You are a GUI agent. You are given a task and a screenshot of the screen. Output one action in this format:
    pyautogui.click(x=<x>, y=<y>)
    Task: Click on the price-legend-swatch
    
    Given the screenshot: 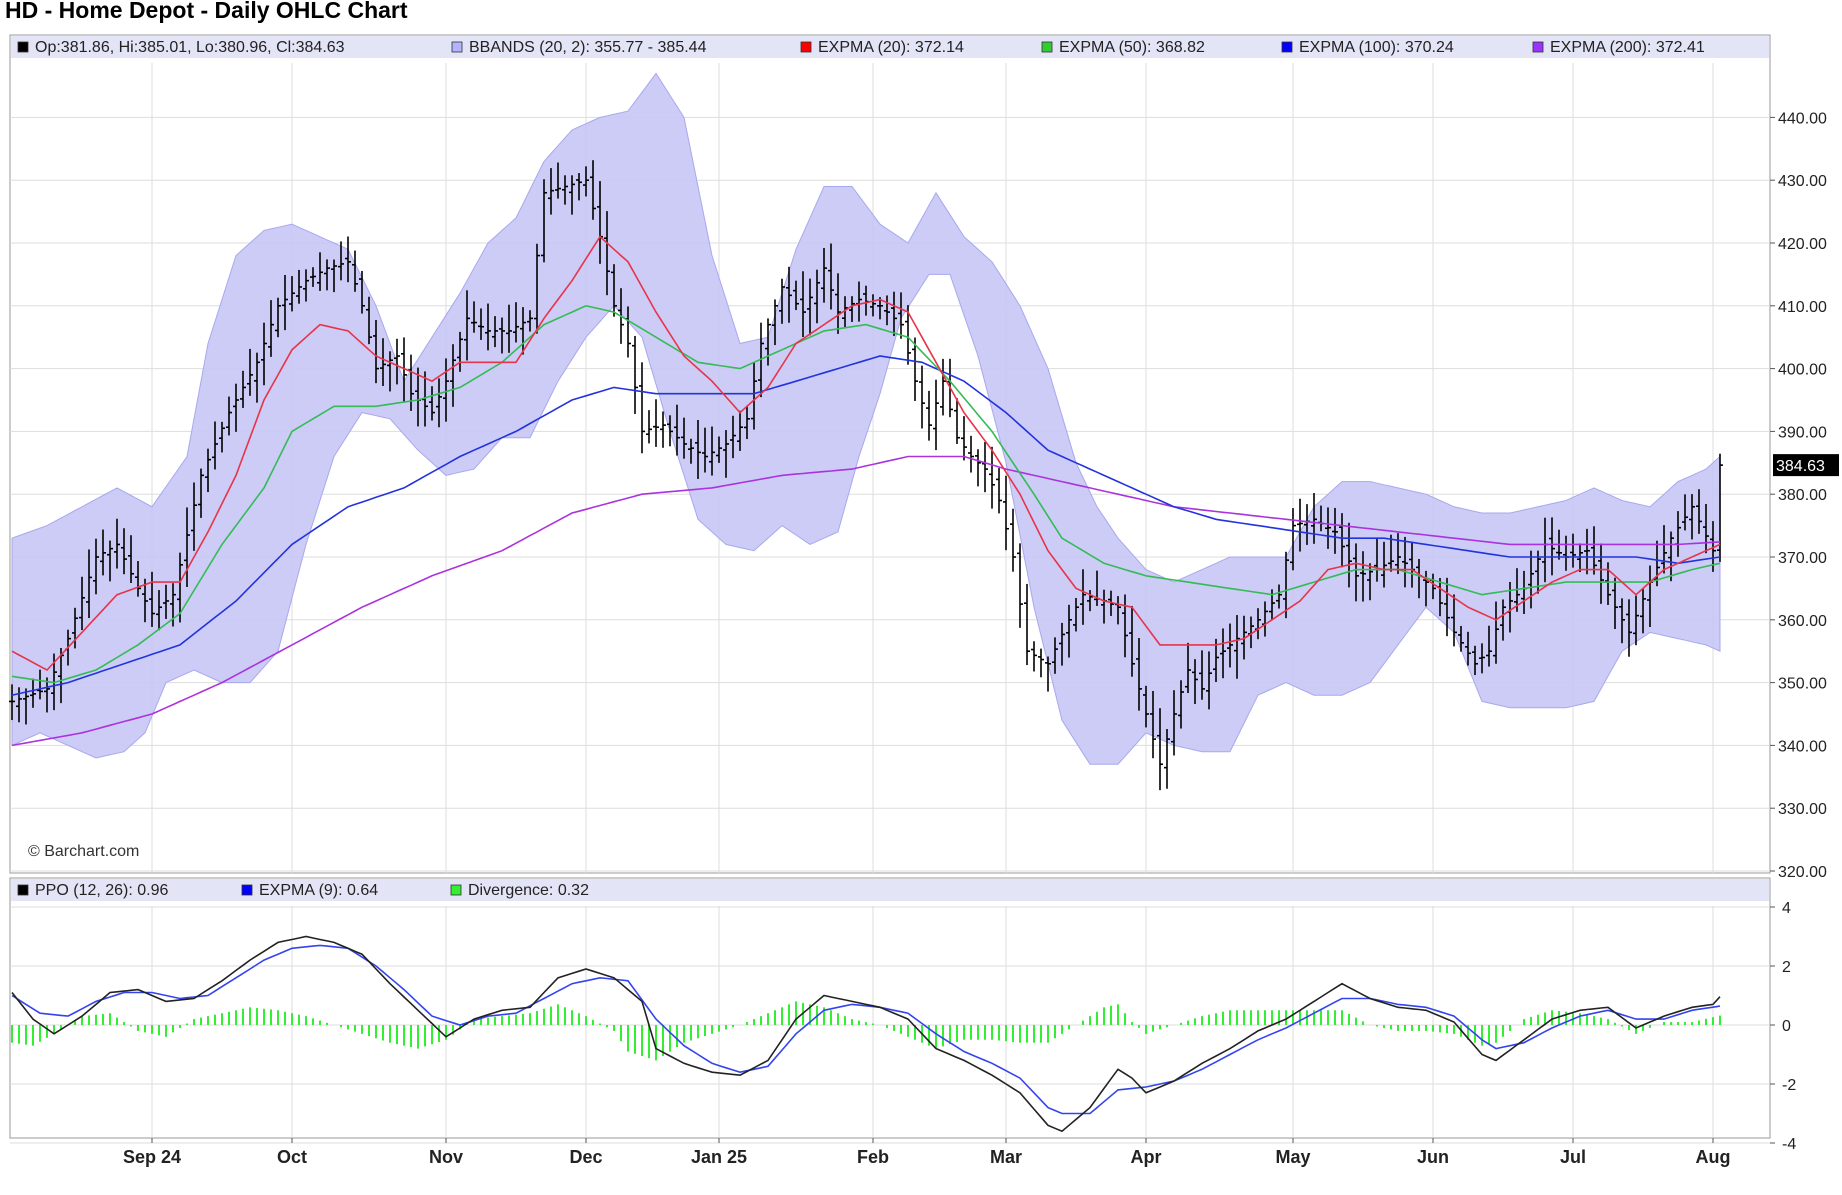 What is the action you would take?
    pyautogui.click(x=1538, y=47)
    